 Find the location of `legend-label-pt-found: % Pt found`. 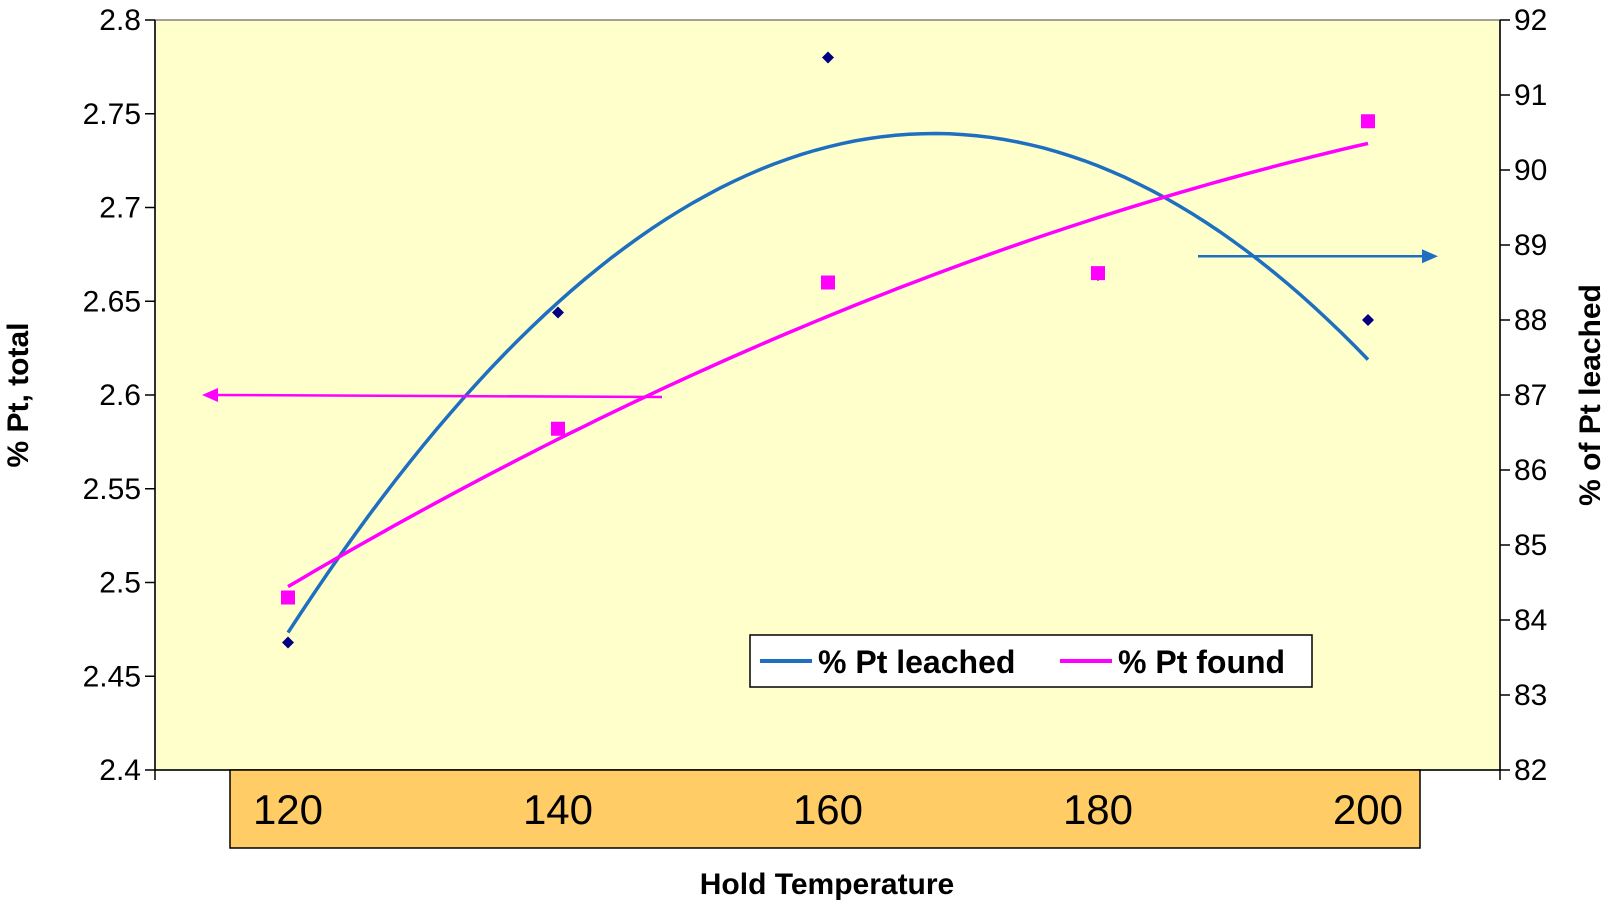

legend-label-pt-found: % Pt found is located at coordinates (1201, 662).